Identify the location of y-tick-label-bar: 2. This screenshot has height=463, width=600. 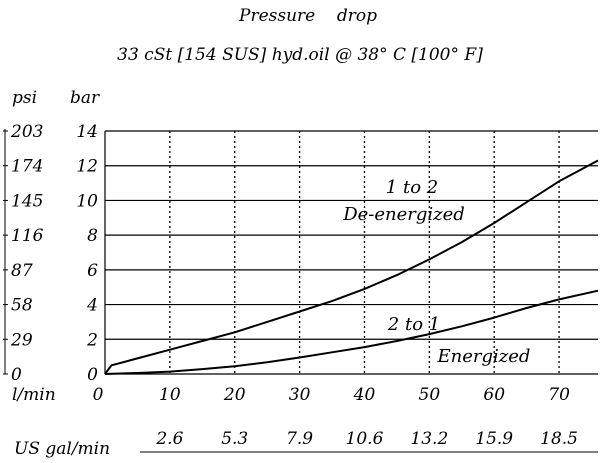
(92, 340).